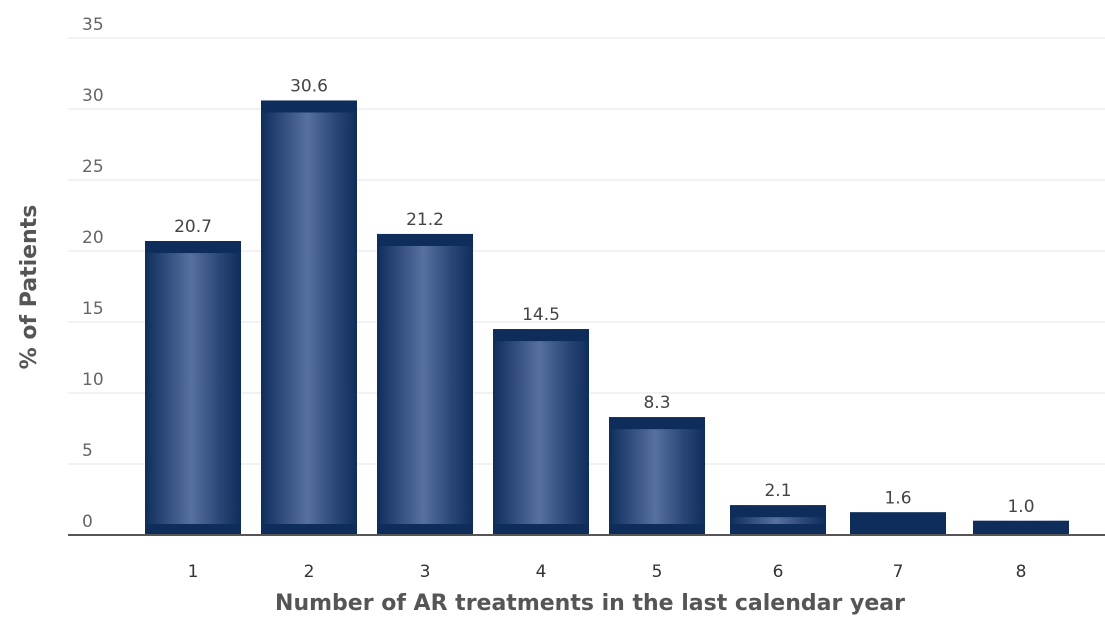  What do you see at coordinates (193, 227) in the screenshot?
I see `data-label: 20.7` at bounding box center [193, 227].